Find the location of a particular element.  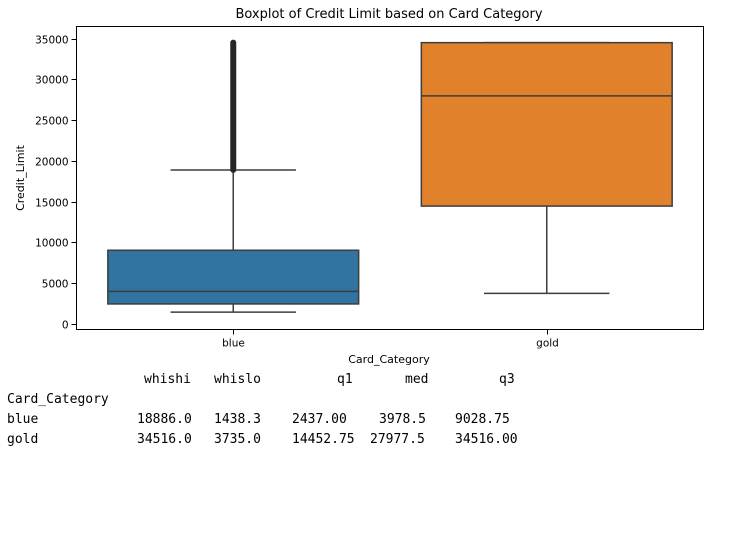

index-name: Card_Category is located at coordinates (58, 399).